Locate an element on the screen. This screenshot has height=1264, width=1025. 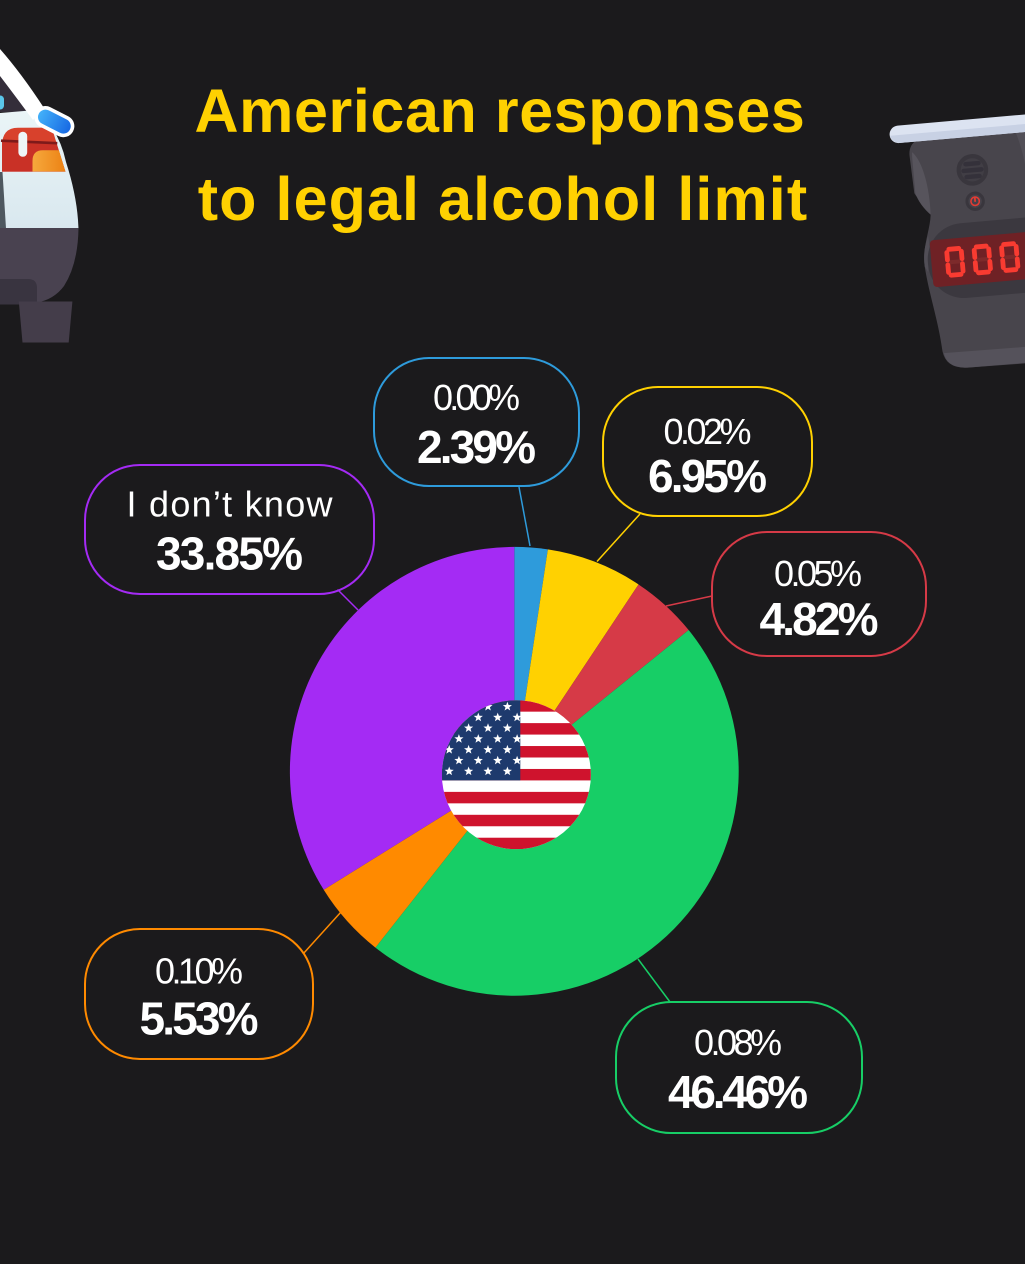
svg-text: 46.46% is located at coordinates (738, 1092).